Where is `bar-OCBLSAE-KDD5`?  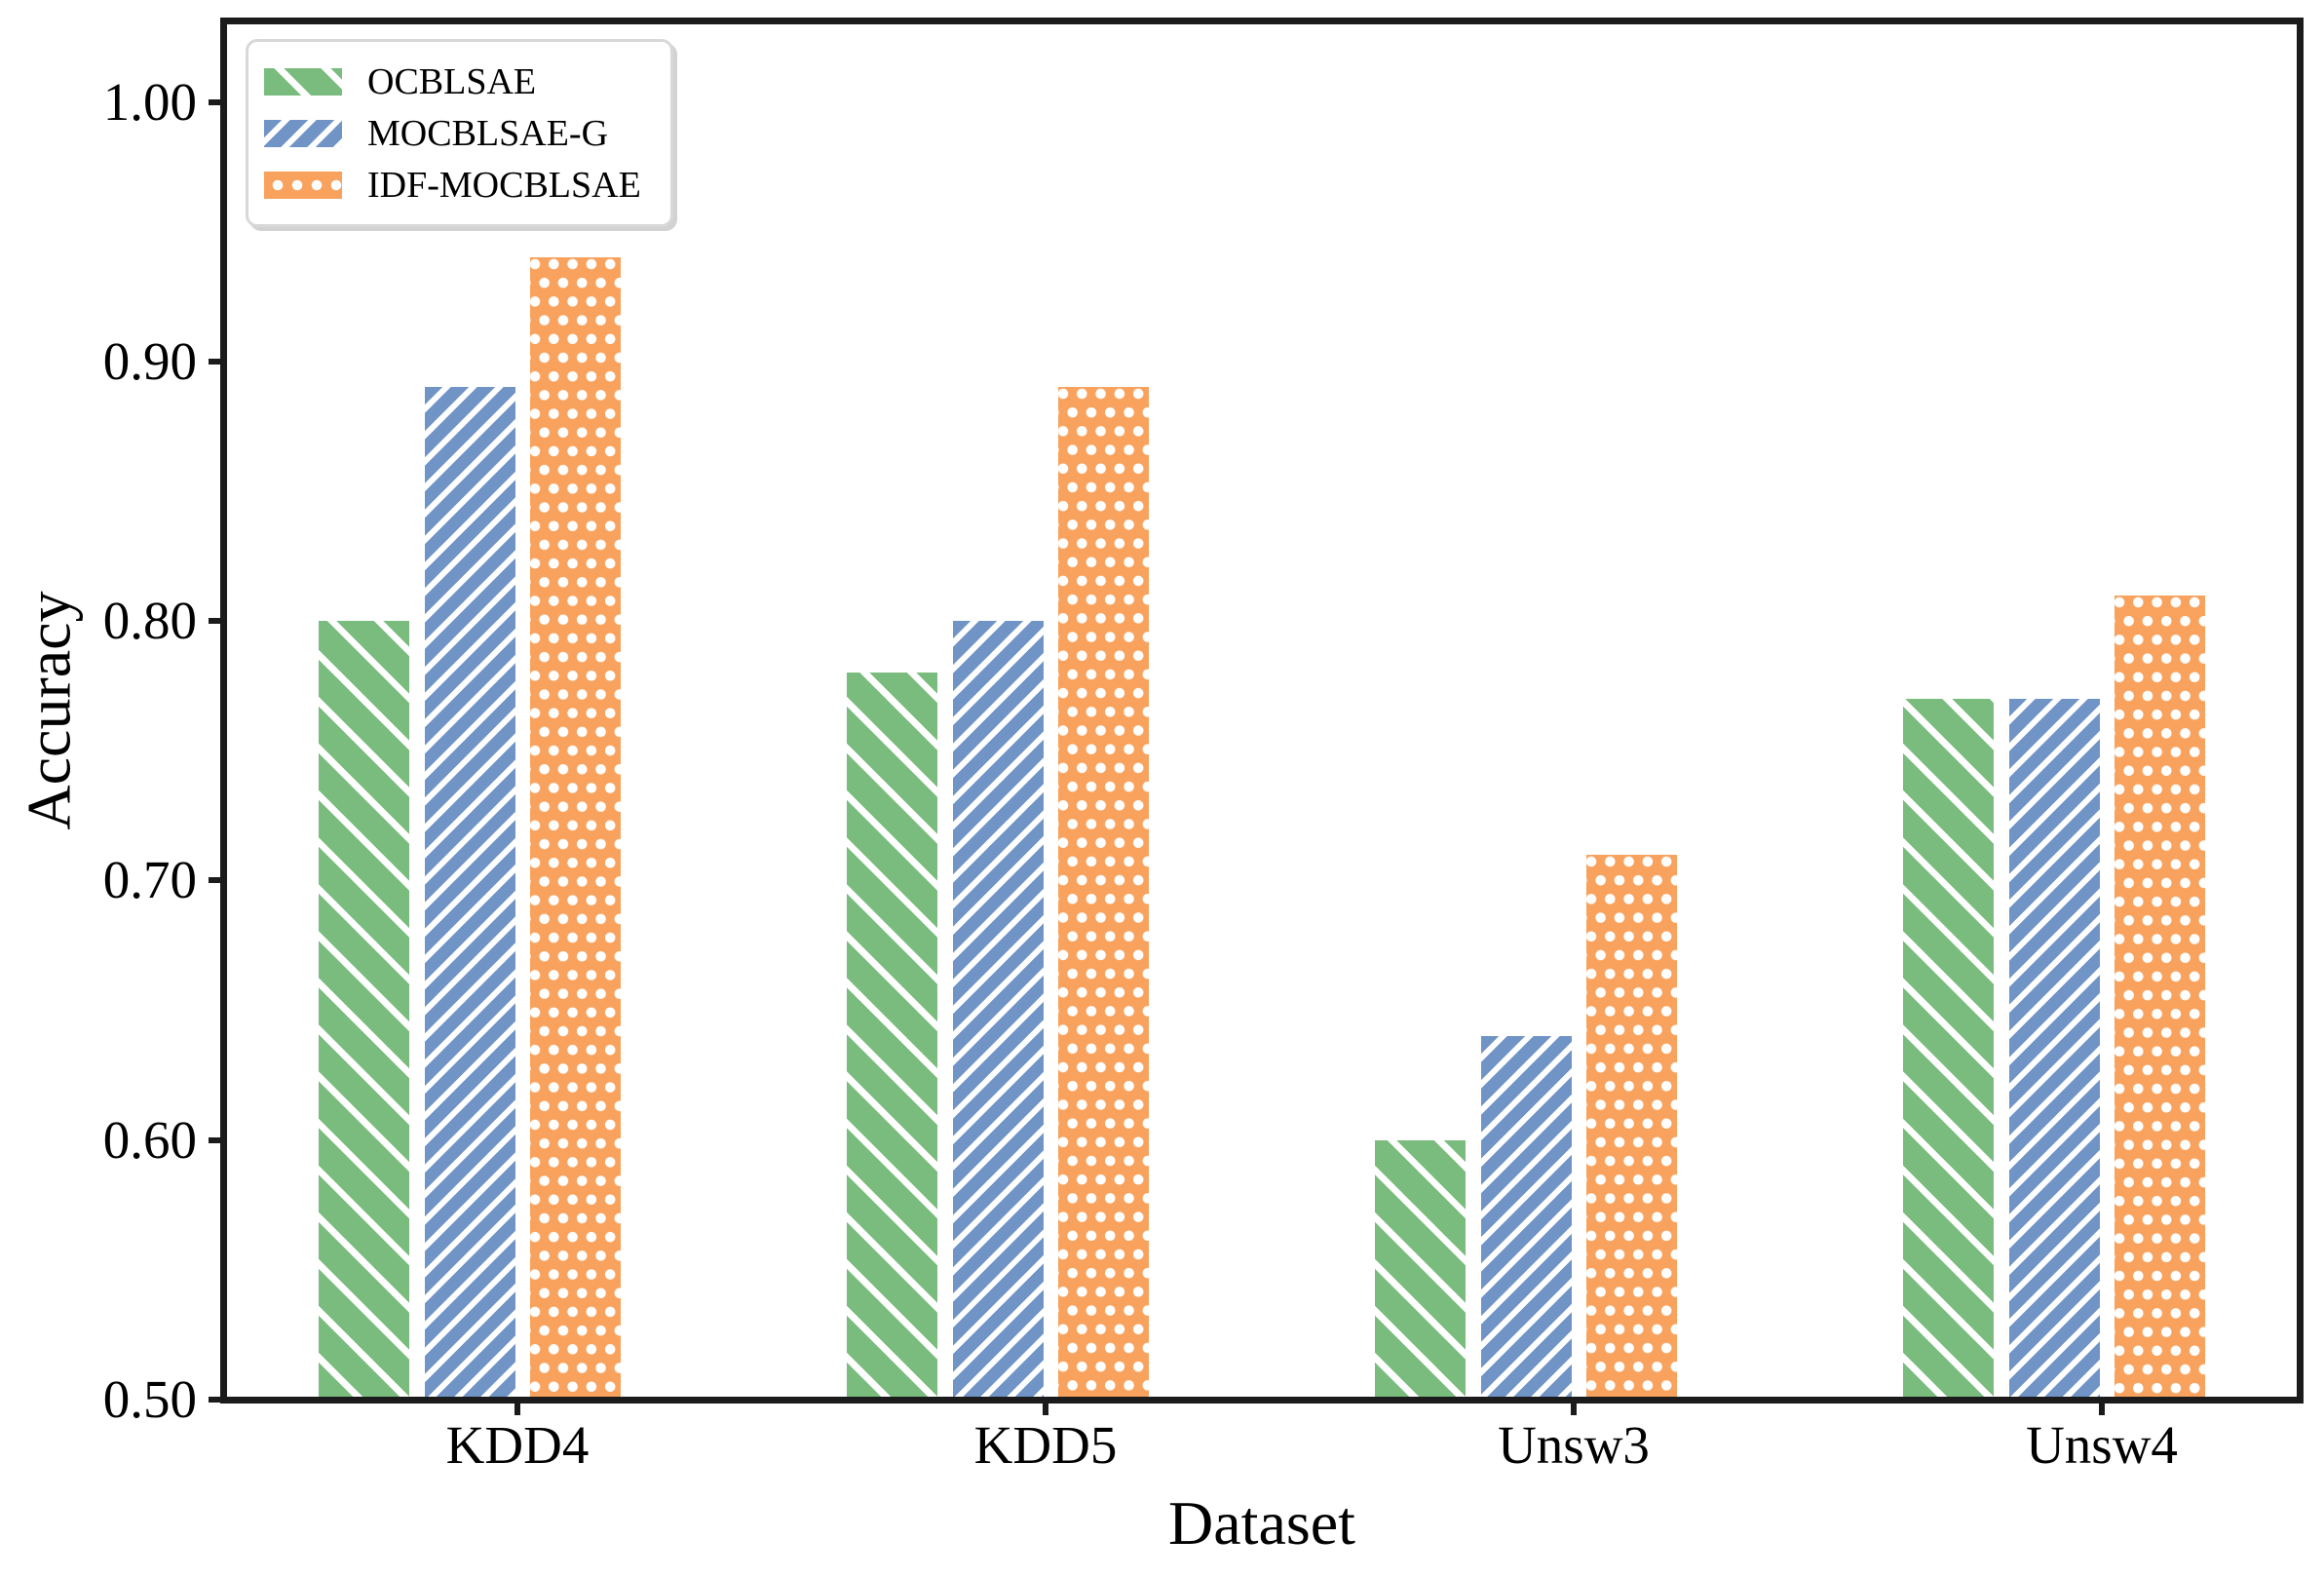
bar-OCBLSAE-KDD5 is located at coordinates (892, 1036).